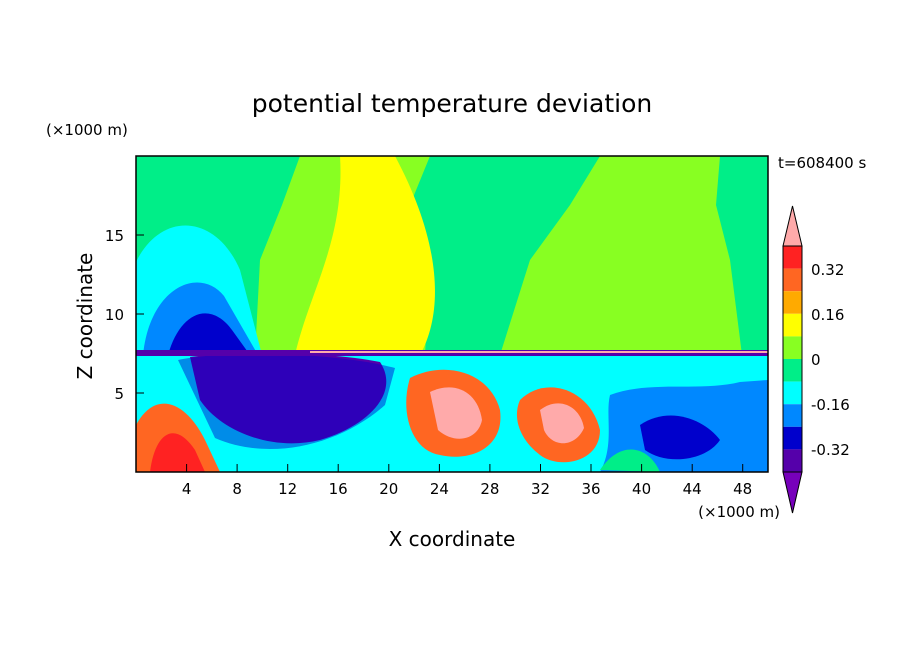 The width and height of the screenshot is (904, 654). What do you see at coordinates (140, 314) in the screenshot?
I see `y-ticks` at bounding box center [140, 314].